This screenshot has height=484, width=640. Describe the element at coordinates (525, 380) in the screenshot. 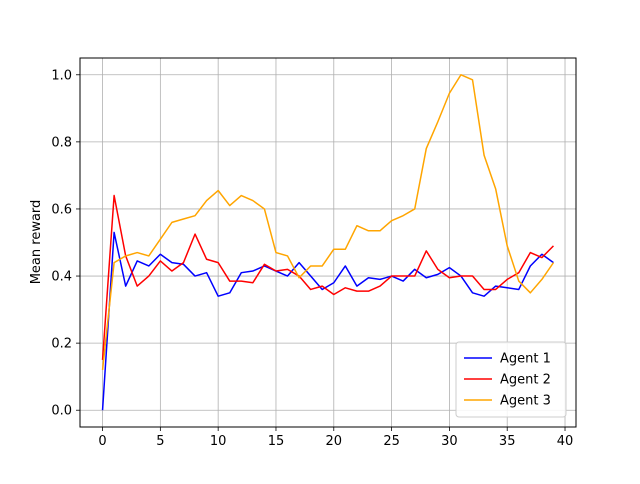

I see `legend-label: Agent 2` at that location.